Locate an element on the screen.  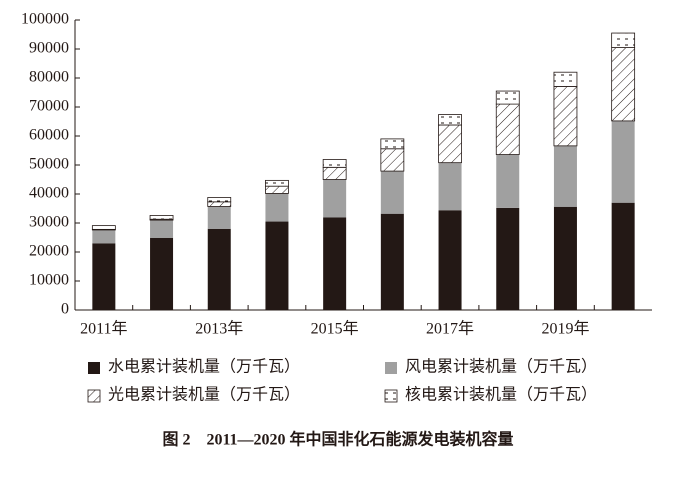
legend-label: 风电累计装机量（万千瓦） is located at coordinates (501, 367).